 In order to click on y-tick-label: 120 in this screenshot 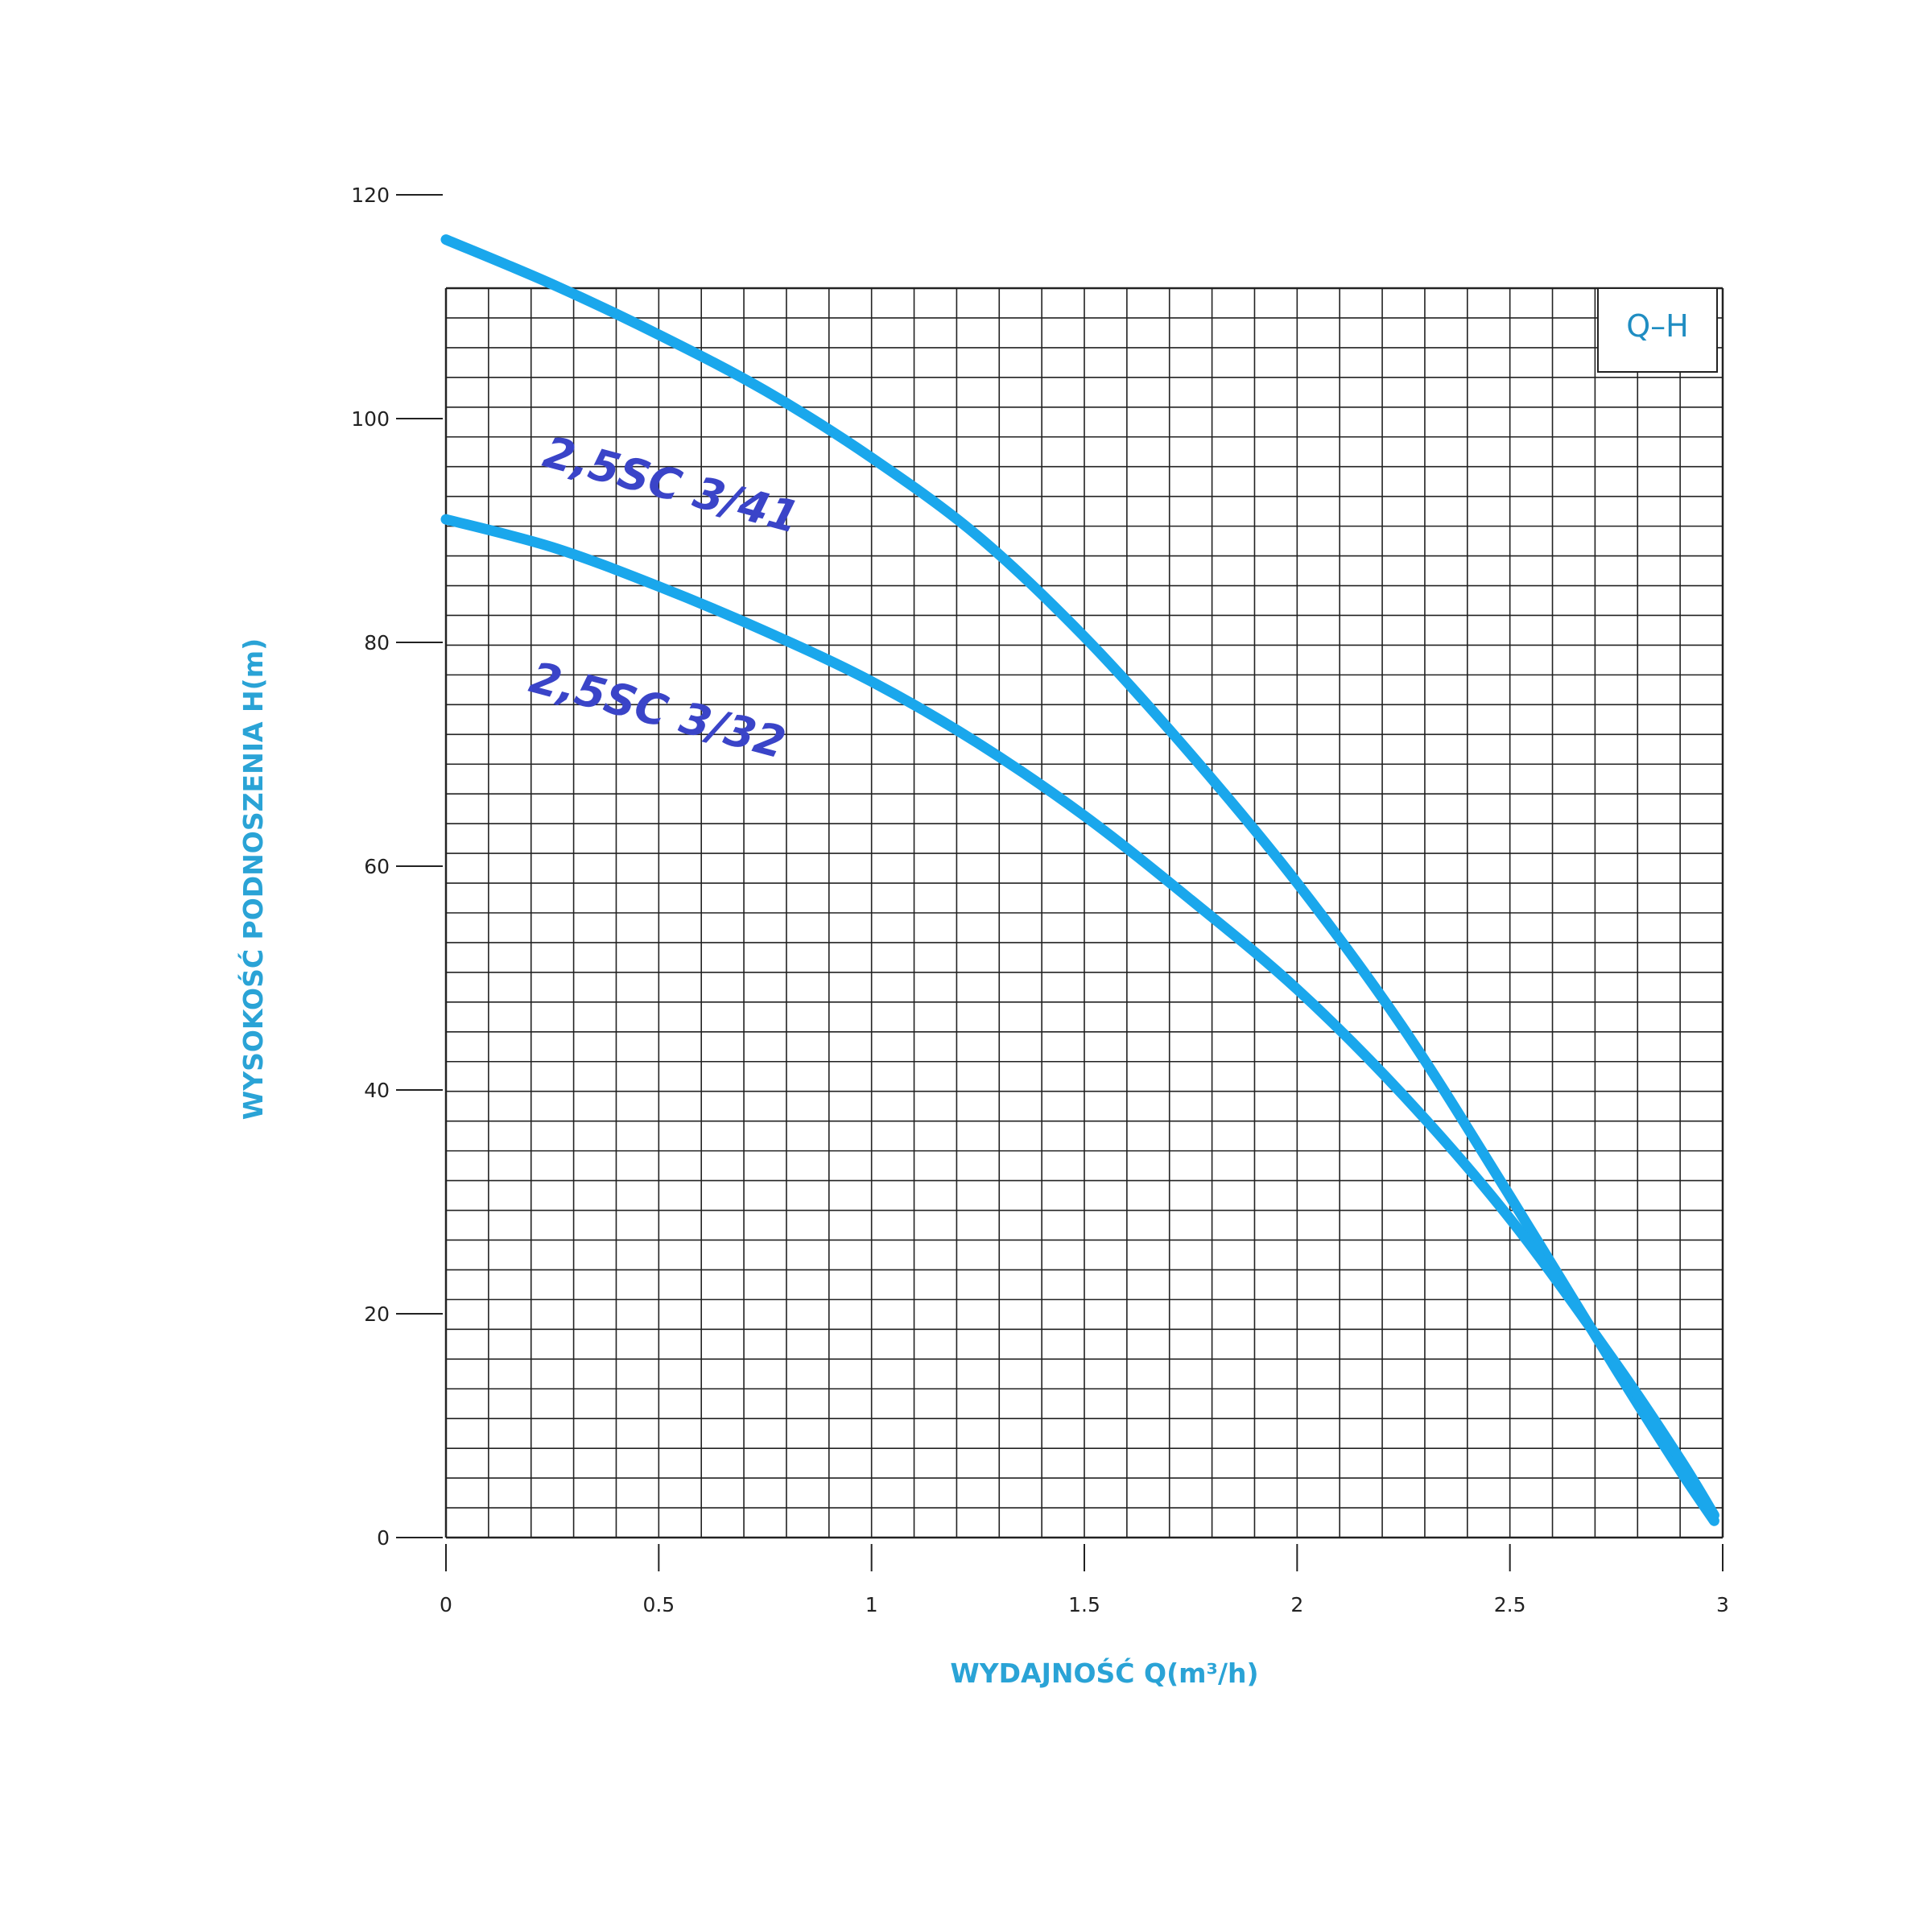, I will do `click(370, 195)`.